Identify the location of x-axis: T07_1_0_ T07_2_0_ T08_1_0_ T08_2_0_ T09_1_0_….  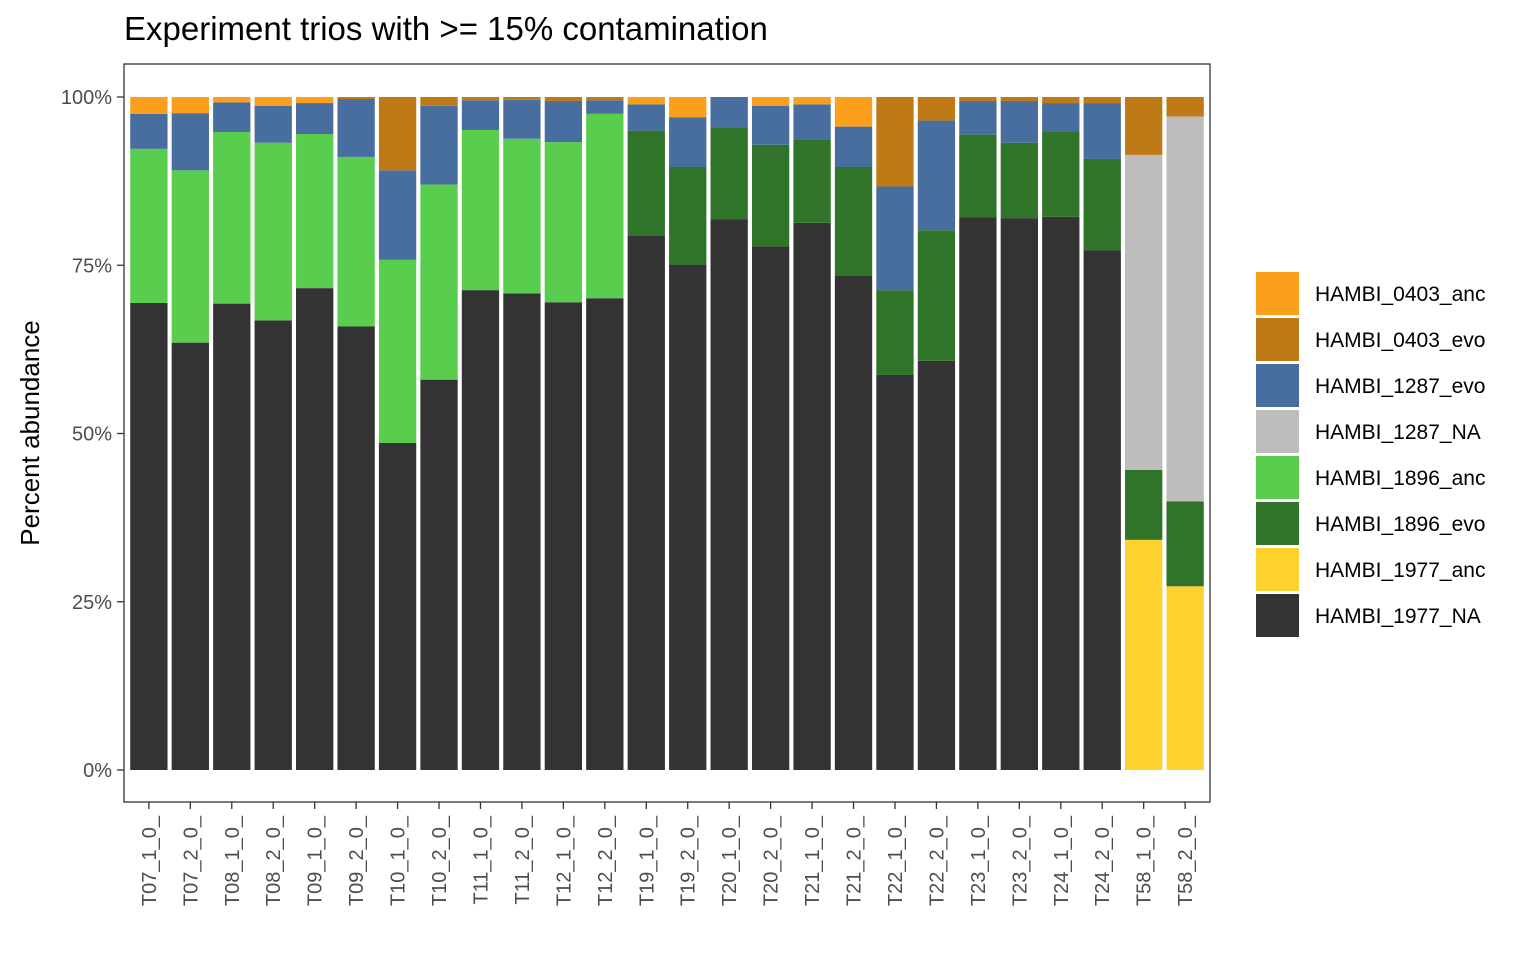
(668, 854).